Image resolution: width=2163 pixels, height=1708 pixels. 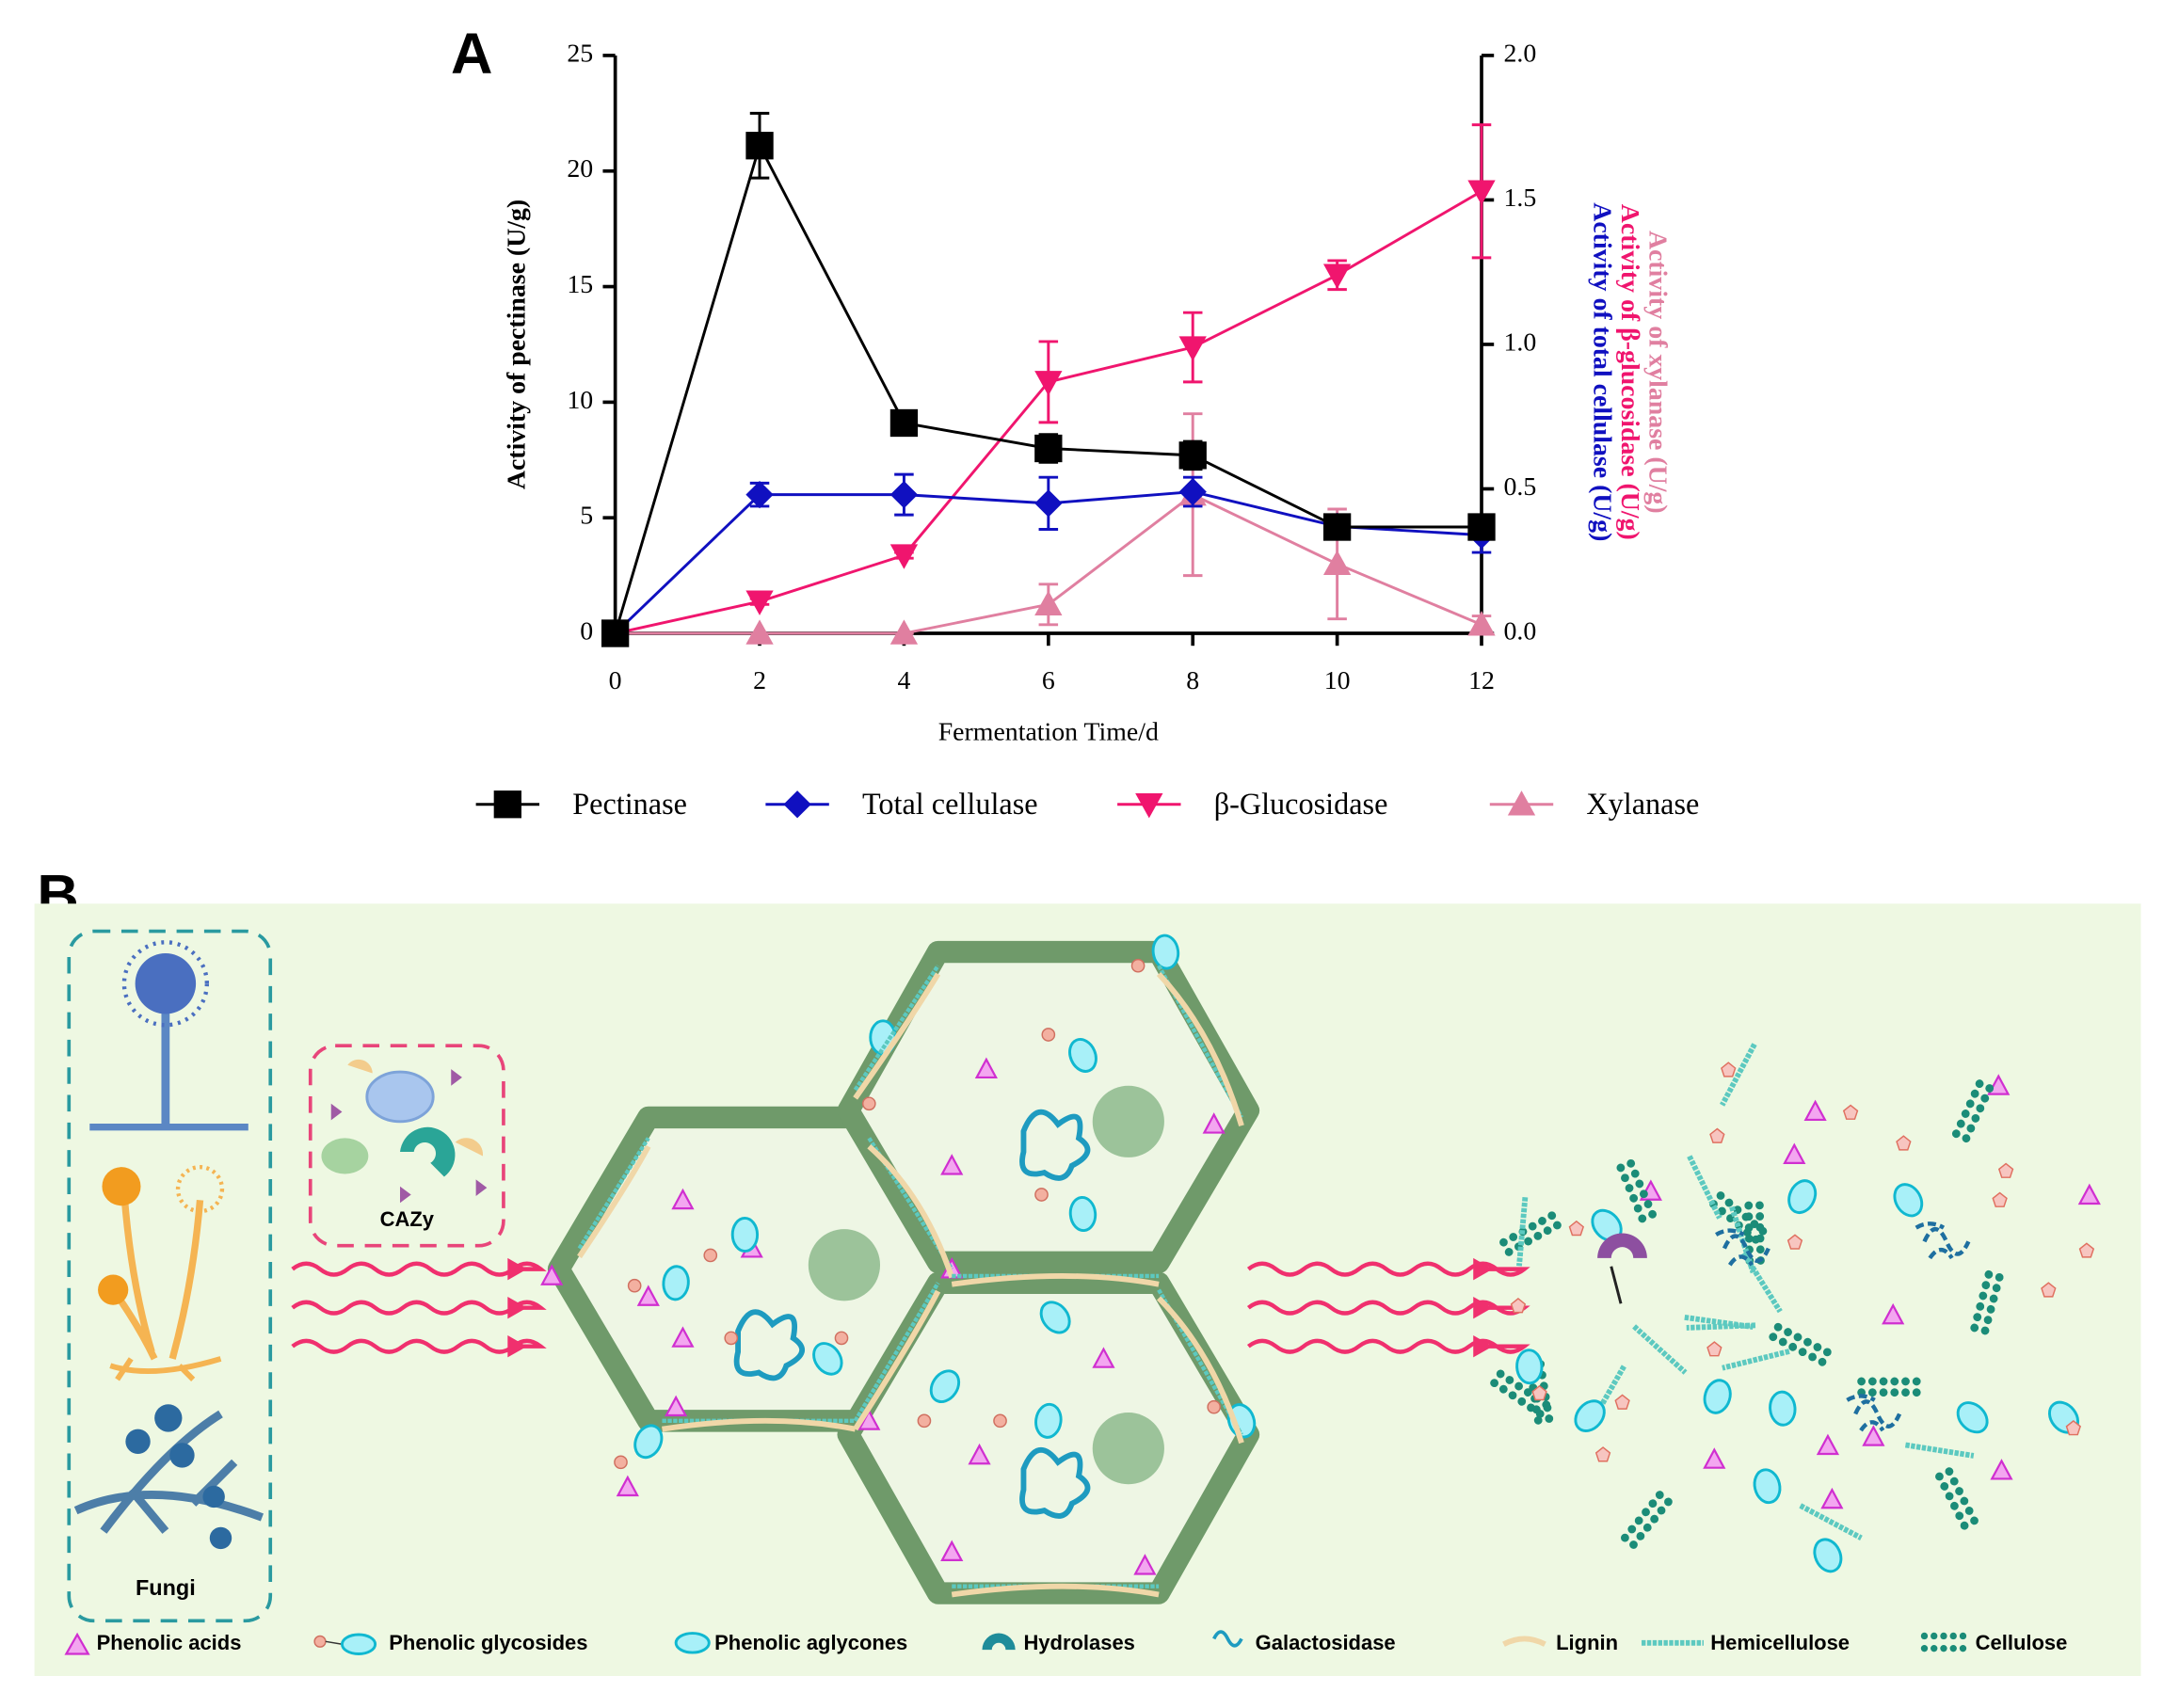 What do you see at coordinates (1874, 1413) in the screenshot?
I see `galactosidase` at bounding box center [1874, 1413].